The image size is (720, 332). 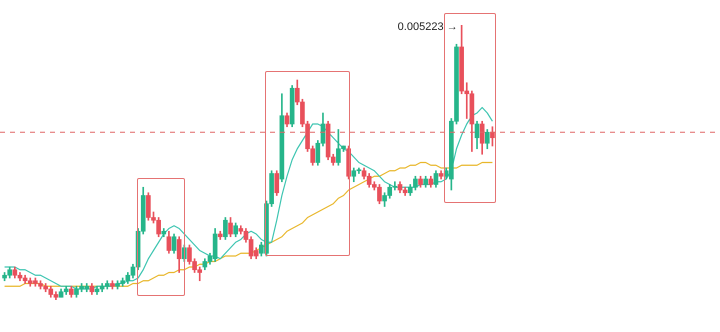 What do you see at coordinates (428, 27) in the screenshot?
I see `annotation: 0.005223 →` at bounding box center [428, 27].